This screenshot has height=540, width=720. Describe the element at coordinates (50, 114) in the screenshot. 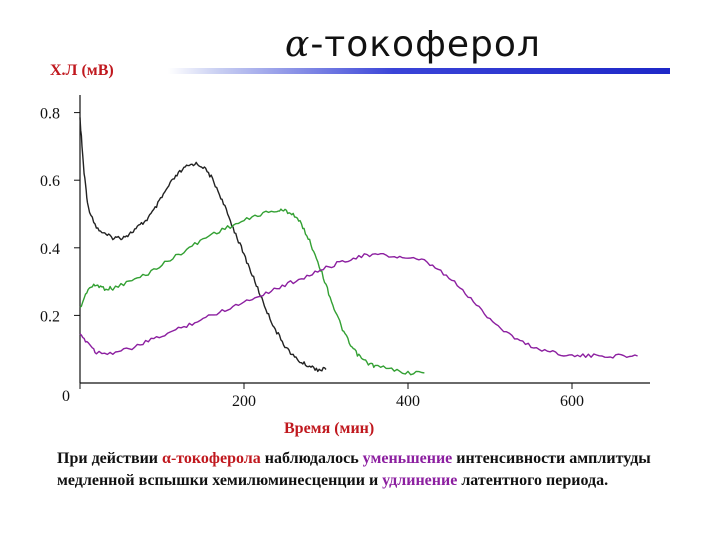

I see `y-tick-label: 0.8` at that location.